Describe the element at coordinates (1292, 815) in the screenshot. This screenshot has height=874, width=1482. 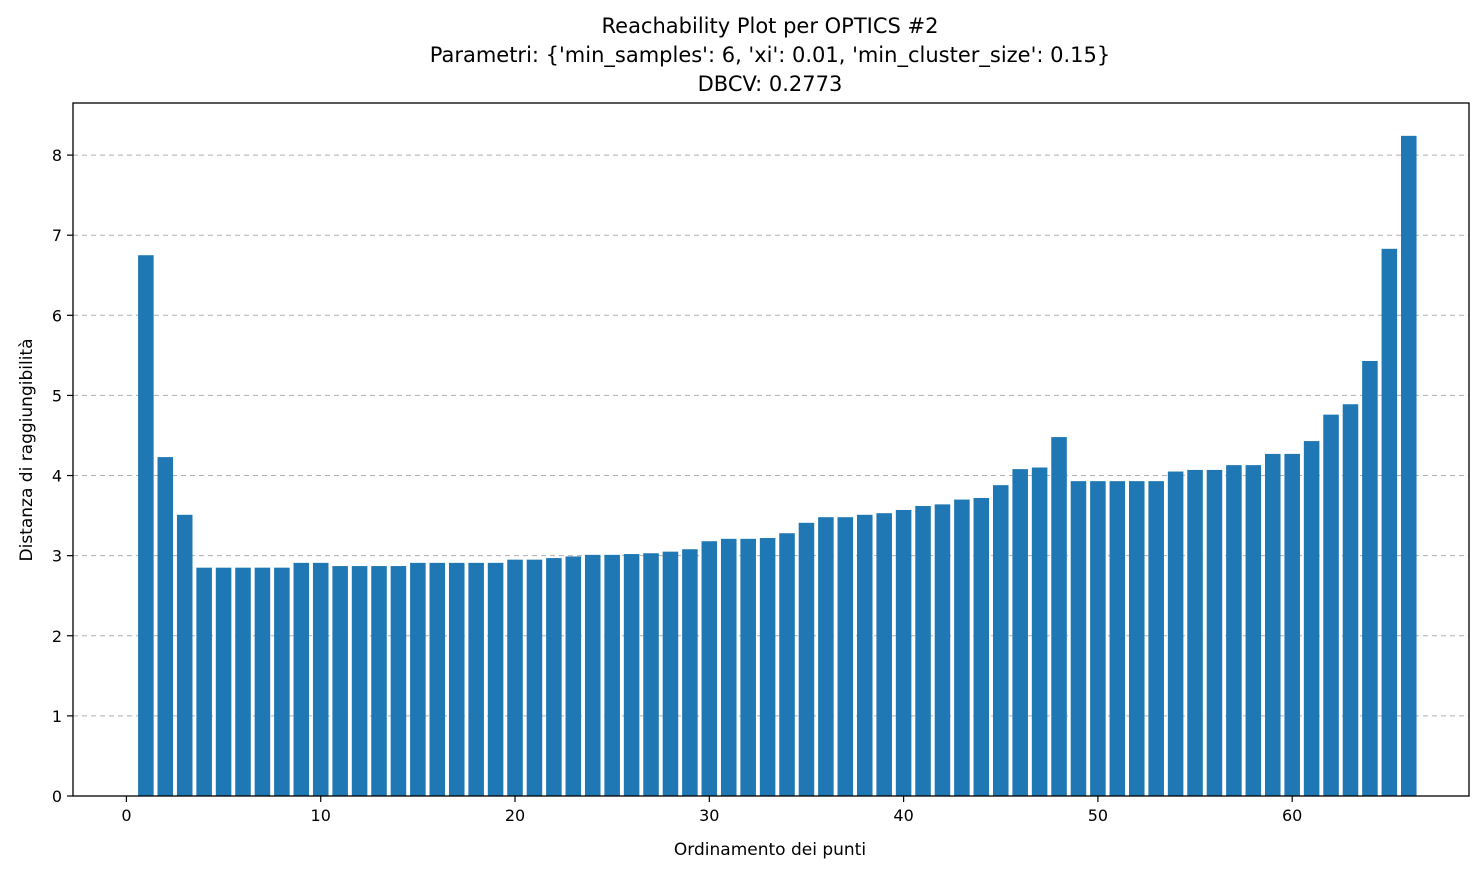
I see `x-tick-label: 60` at that location.